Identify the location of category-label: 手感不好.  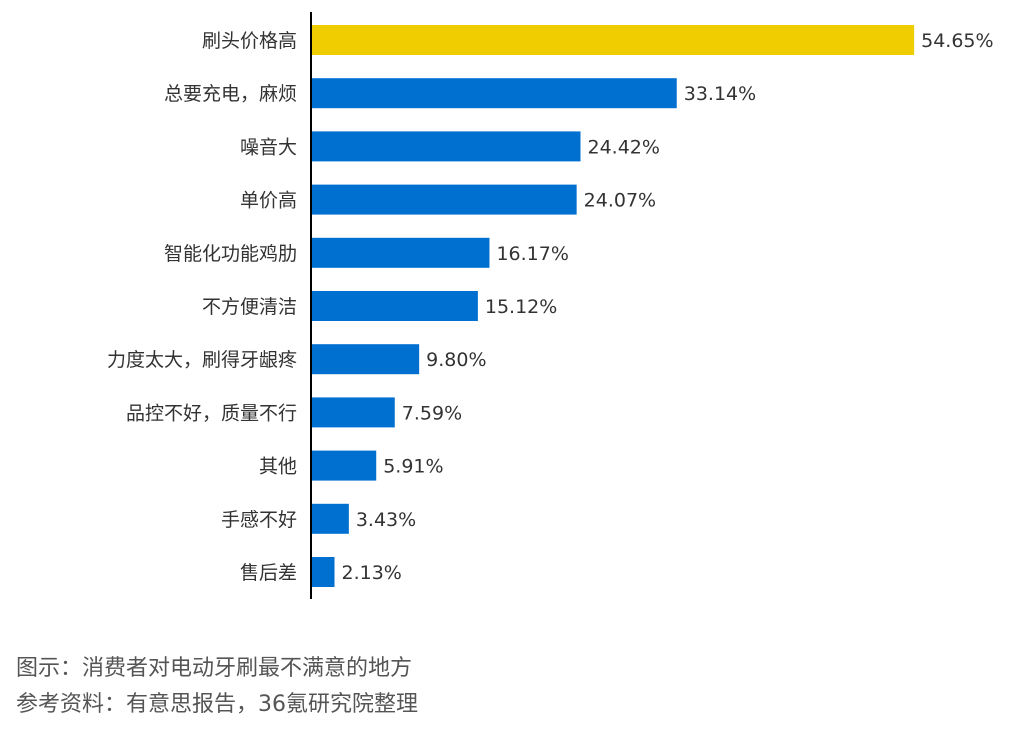
(259, 520).